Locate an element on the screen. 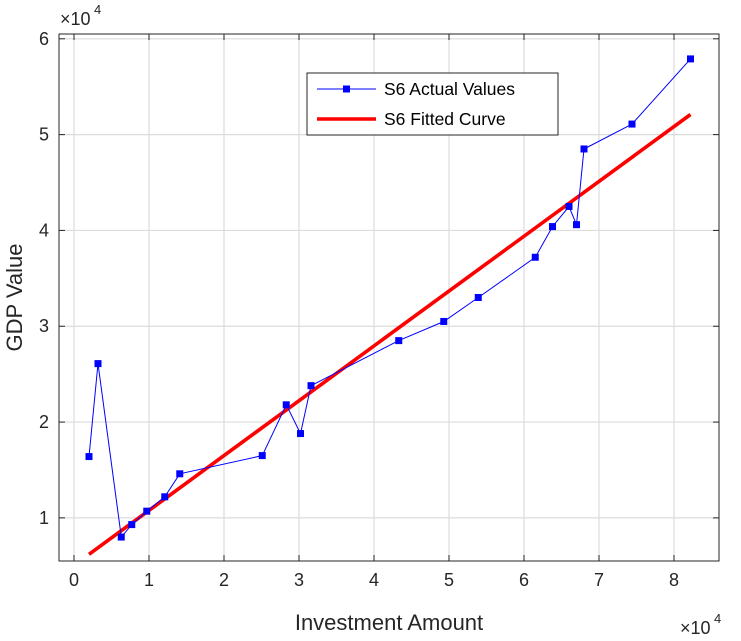  x-tick-label: 1 is located at coordinates (149, 580).